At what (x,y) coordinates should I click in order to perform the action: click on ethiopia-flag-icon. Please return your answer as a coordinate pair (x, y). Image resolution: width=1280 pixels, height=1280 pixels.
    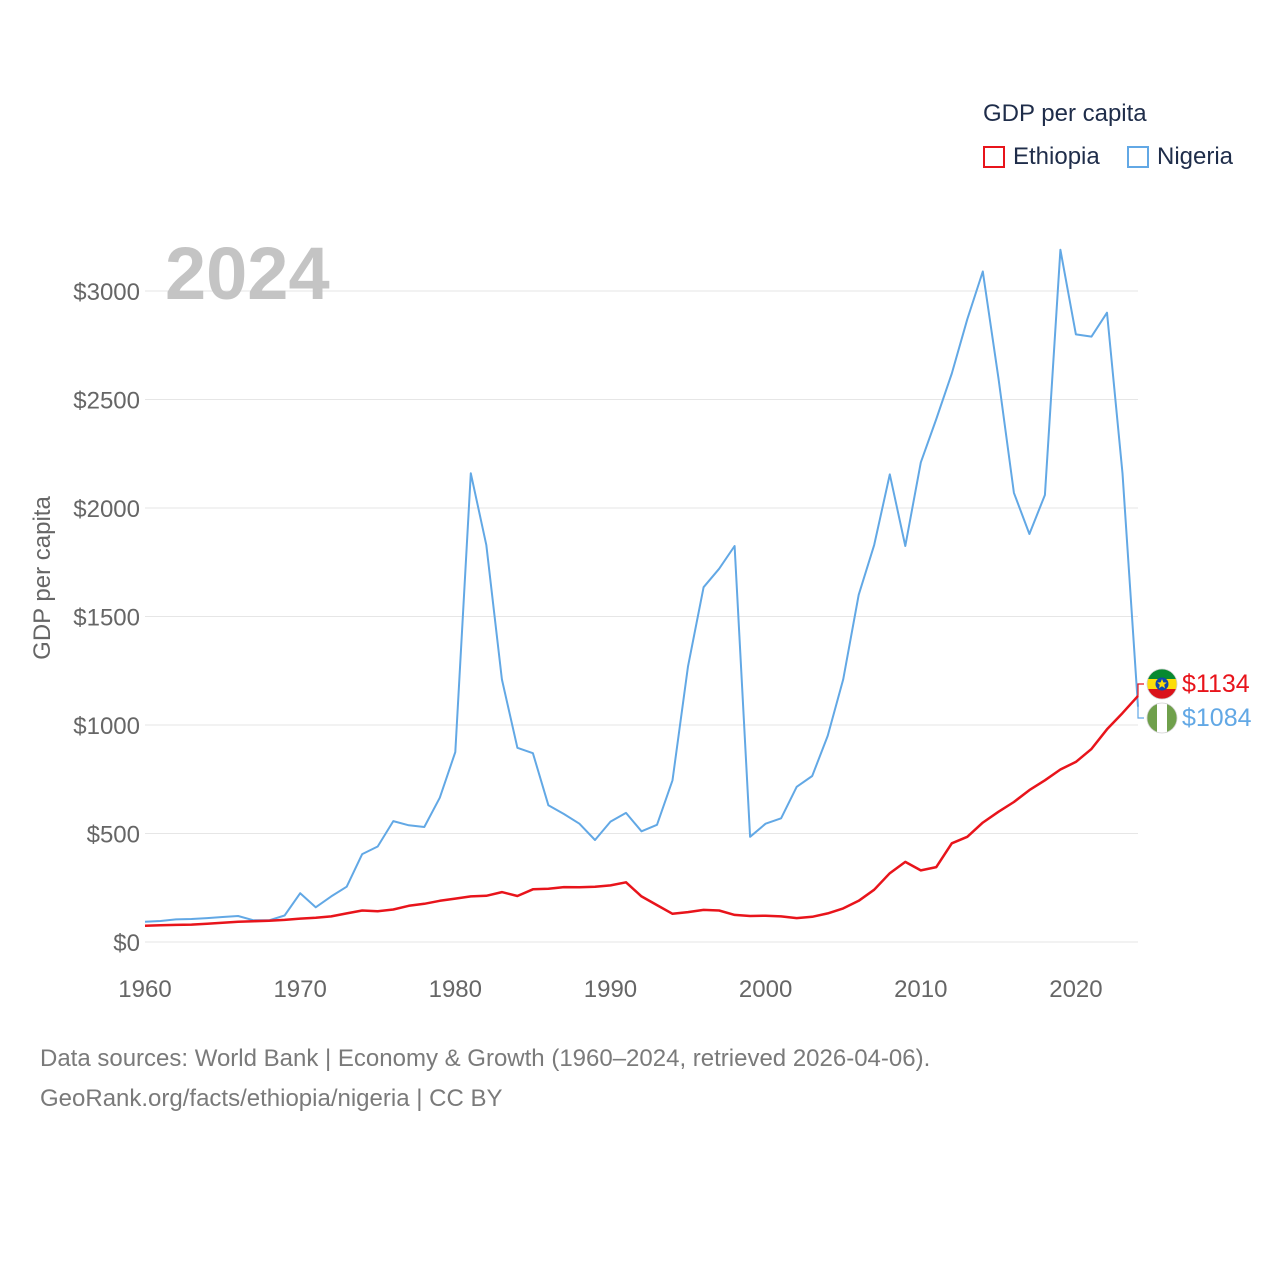
    Looking at the image, I should click on (1162, 684).